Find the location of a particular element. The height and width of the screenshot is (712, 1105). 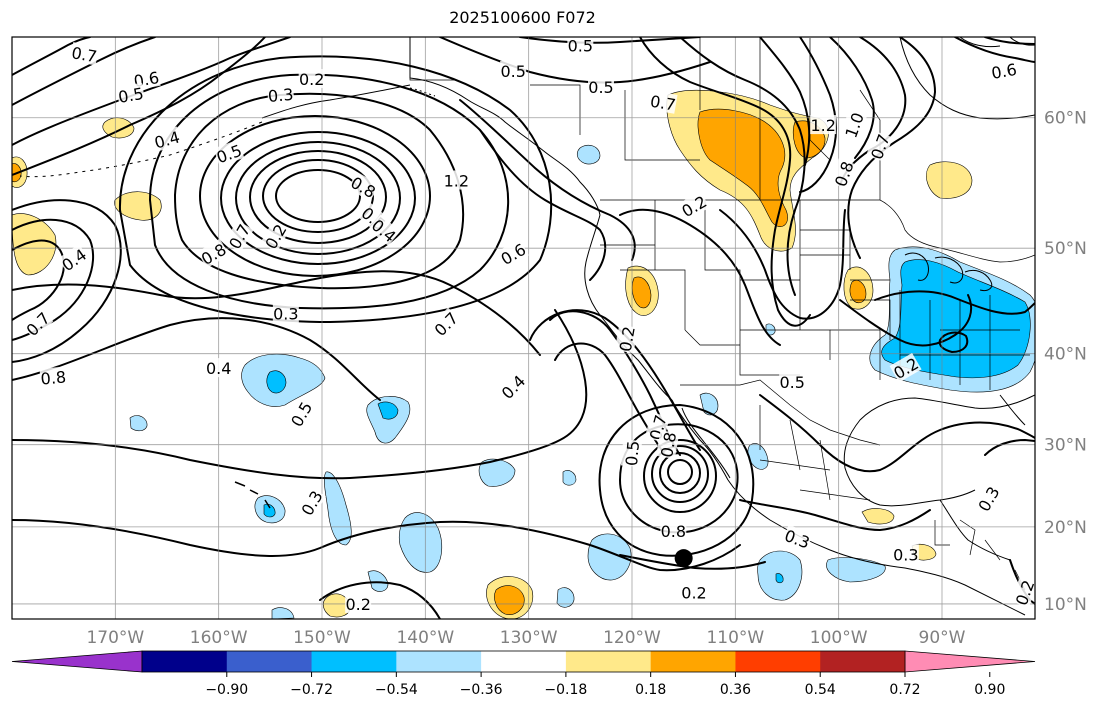

central-america-borders is located at coordinates (980, 555).